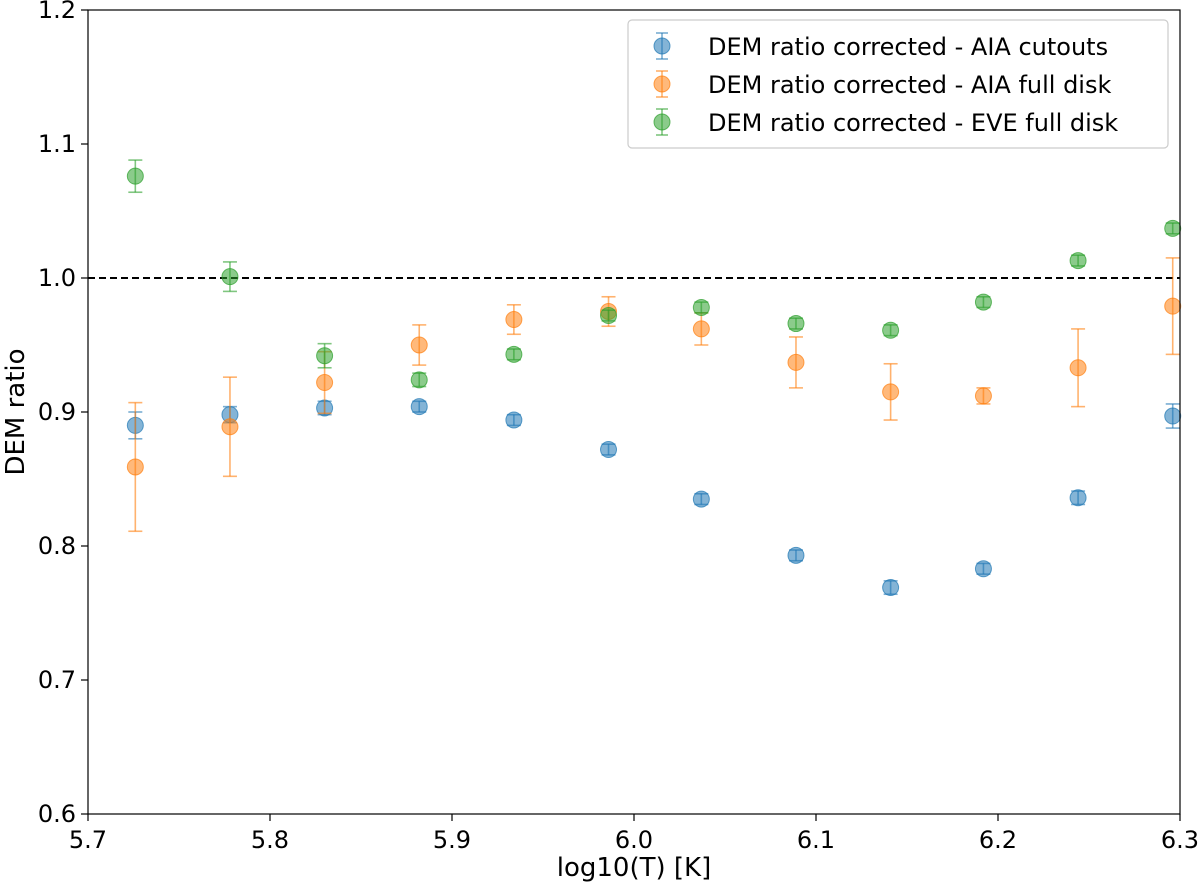 The image size is (1200, 888). I want to click on y-tick-label: 0.9, so click(57, 412).